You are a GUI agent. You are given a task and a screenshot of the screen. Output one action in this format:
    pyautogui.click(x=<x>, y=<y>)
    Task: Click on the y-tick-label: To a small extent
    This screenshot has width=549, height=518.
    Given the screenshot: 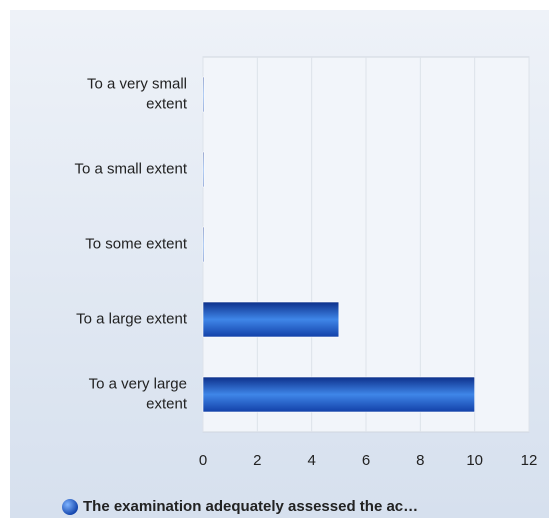 What is the action you would take?
    pyautogui.click(x=130, y=168)
    